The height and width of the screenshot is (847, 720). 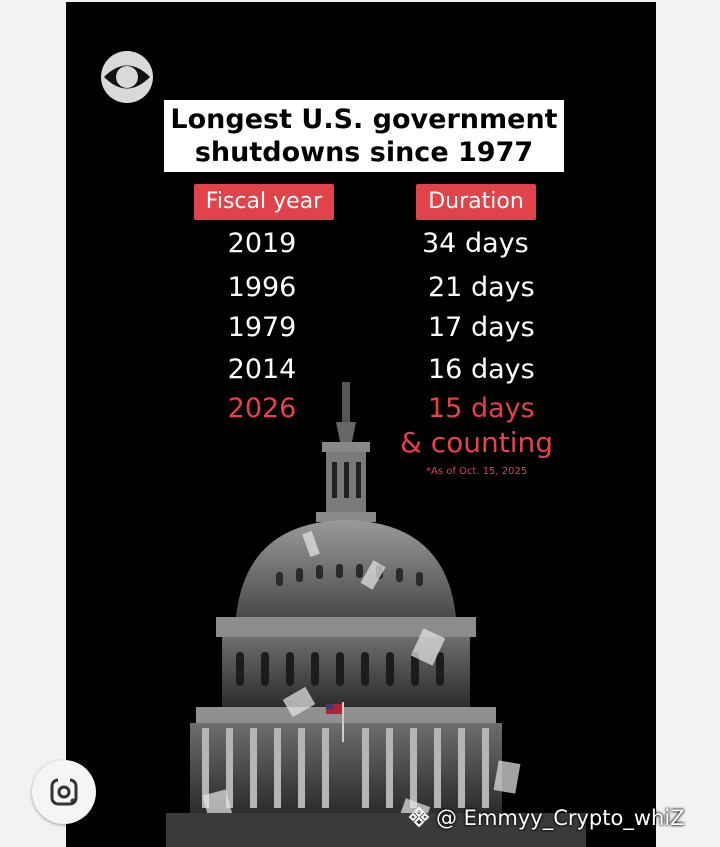 I want to click on watermark-handle: @ Emmyy_Crypto_whiZ, so click(x=560, y=818).